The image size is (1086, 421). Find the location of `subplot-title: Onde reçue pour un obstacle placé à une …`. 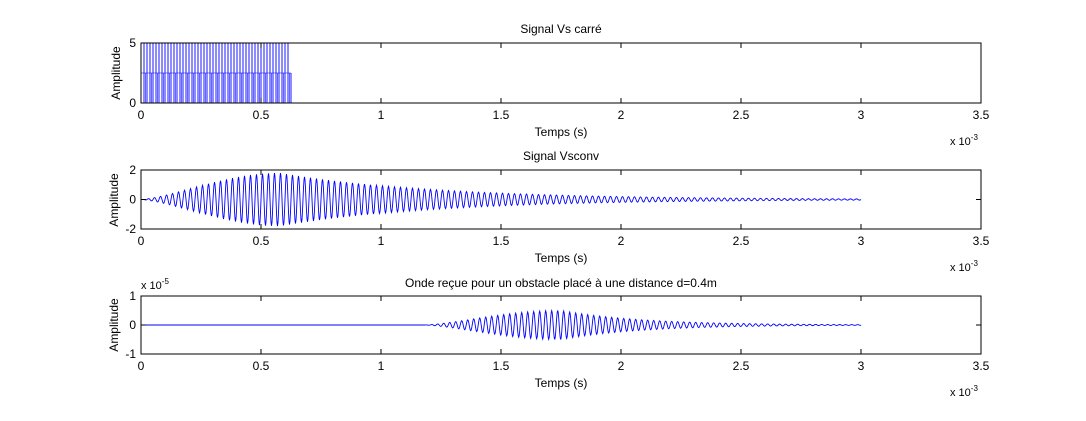

subplot-title: Onde reçue pour un obstacle placé à une … is located at coordinates (561, 283).